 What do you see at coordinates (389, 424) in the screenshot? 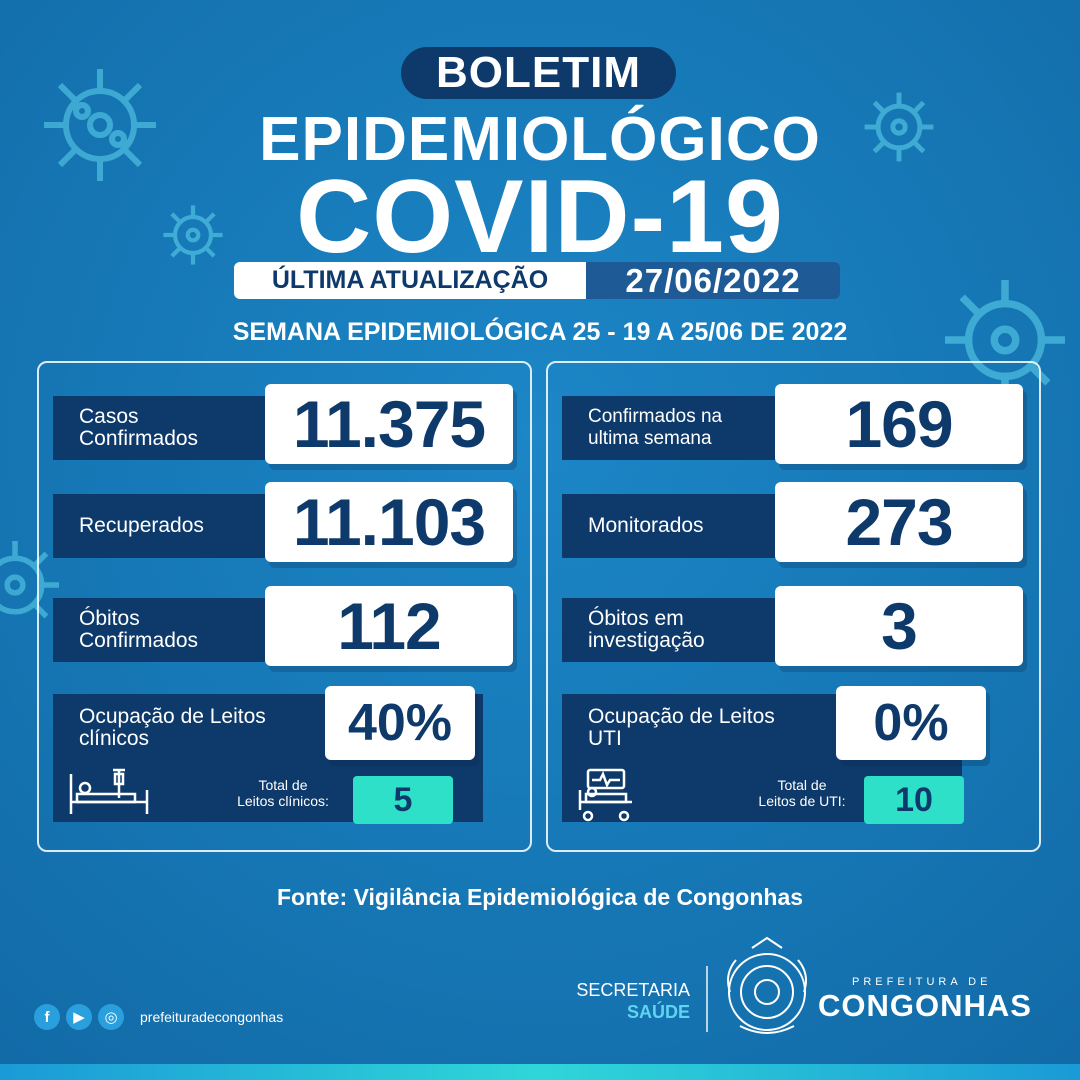
I see `stat-value: 11.375` at bounding box center [389, 424].